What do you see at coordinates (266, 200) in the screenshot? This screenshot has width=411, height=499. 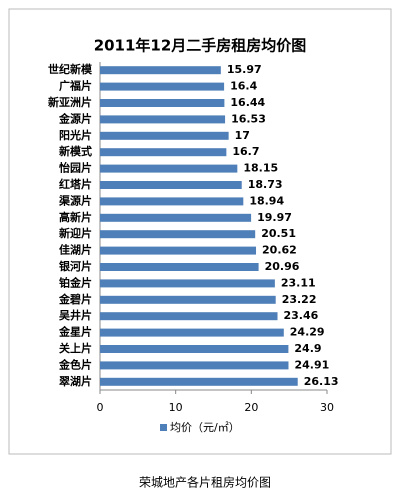 I see `value-label: 18.94` at bounding box center [266, 200].